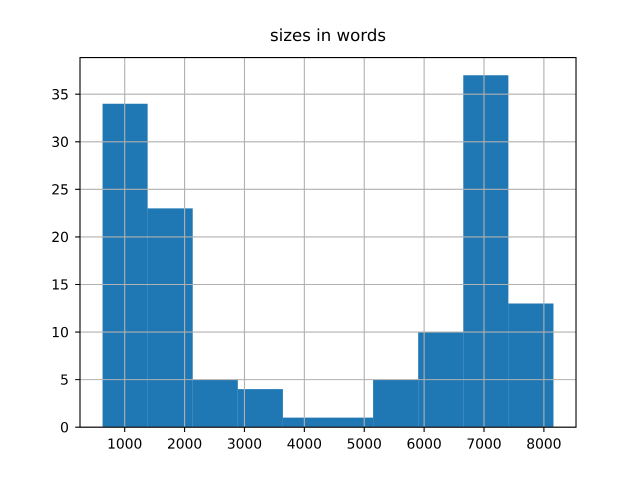 Image resolution: width=640 pixels, height=480 pixels. I want to click on y-tick-label: 0, so click(64, 427).